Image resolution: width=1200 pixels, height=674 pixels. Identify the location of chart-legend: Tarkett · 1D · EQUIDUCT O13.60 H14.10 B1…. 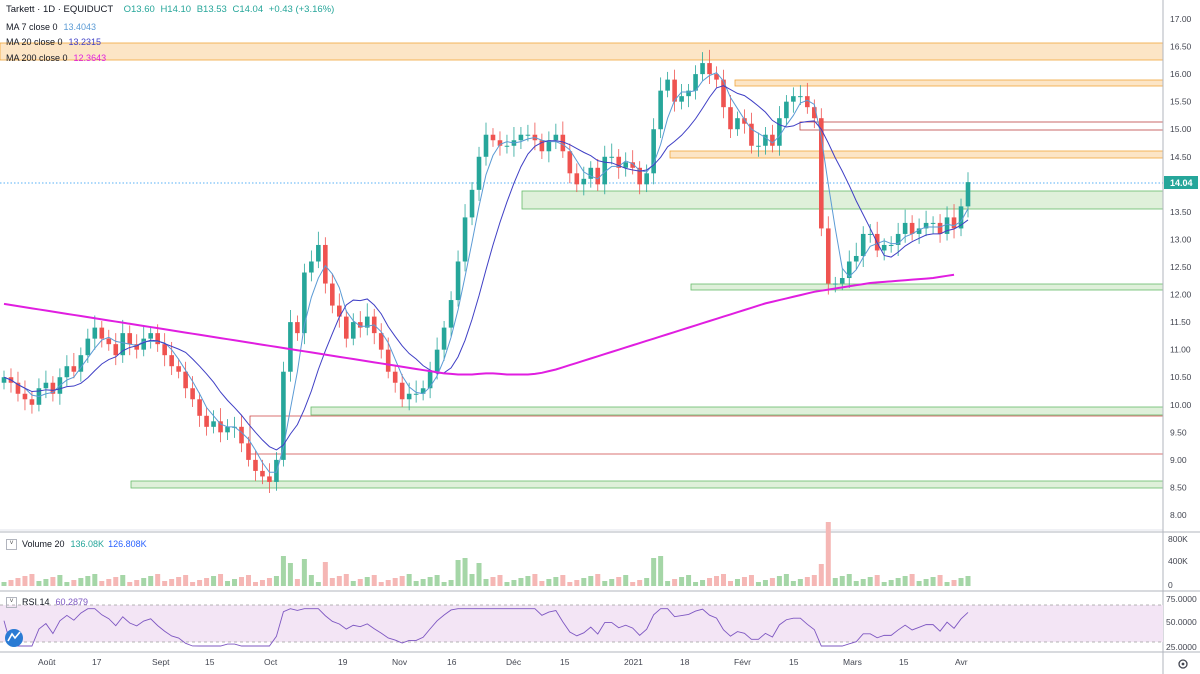
(170, 9).